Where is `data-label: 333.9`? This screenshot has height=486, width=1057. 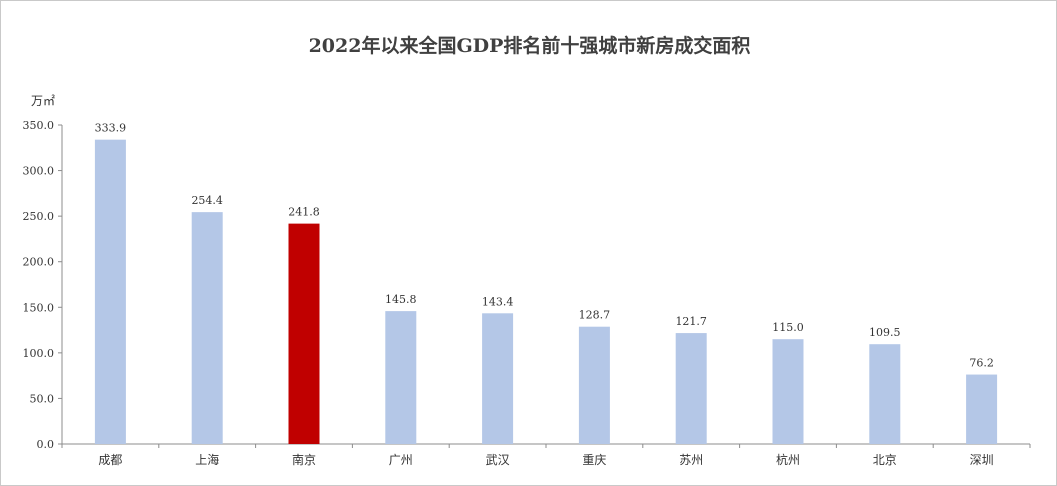 data-label: 333.9 is located at coordinates (111, 128).